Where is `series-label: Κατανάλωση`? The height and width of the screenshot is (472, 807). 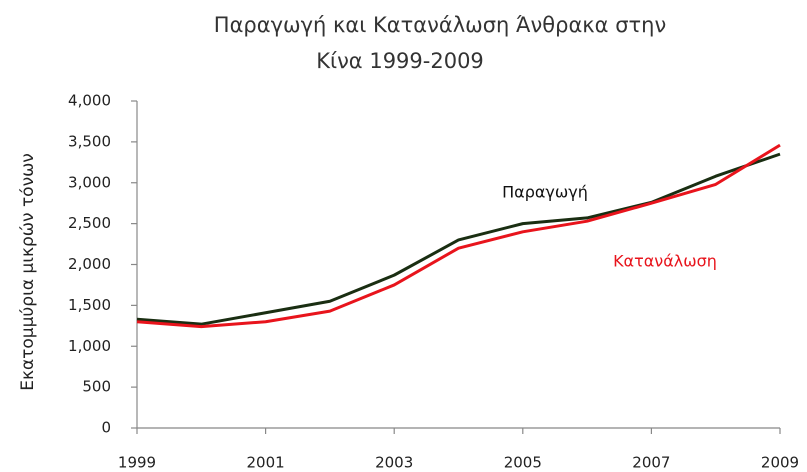
series-label: Κατανάλωση is located at coordinates (665, 261).